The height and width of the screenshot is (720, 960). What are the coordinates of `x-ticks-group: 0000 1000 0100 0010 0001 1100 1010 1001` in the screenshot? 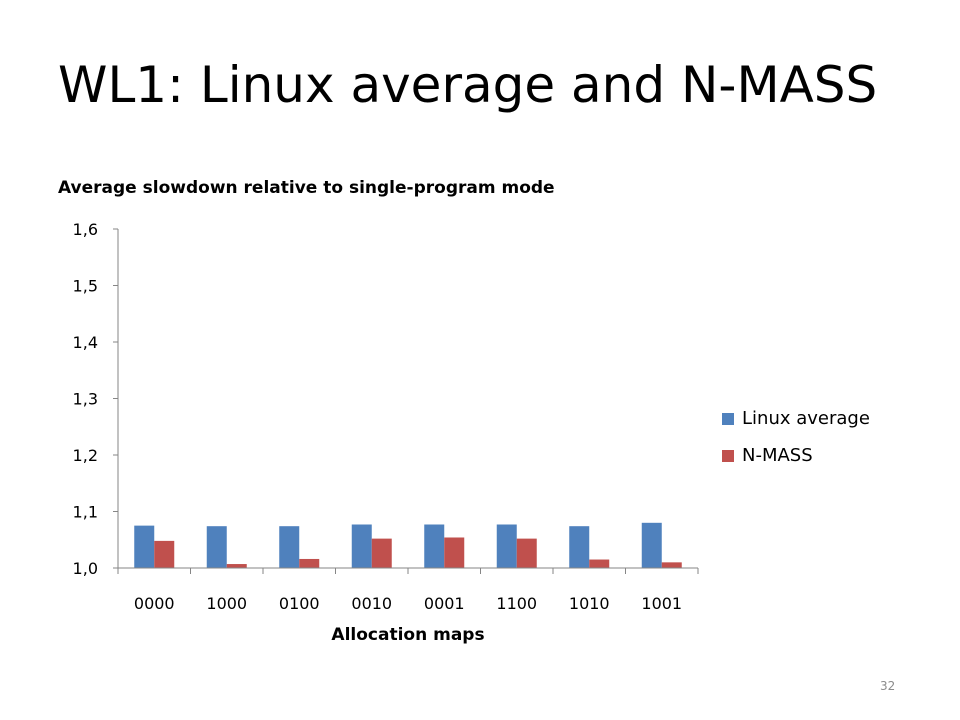 It's located at (408, 590).